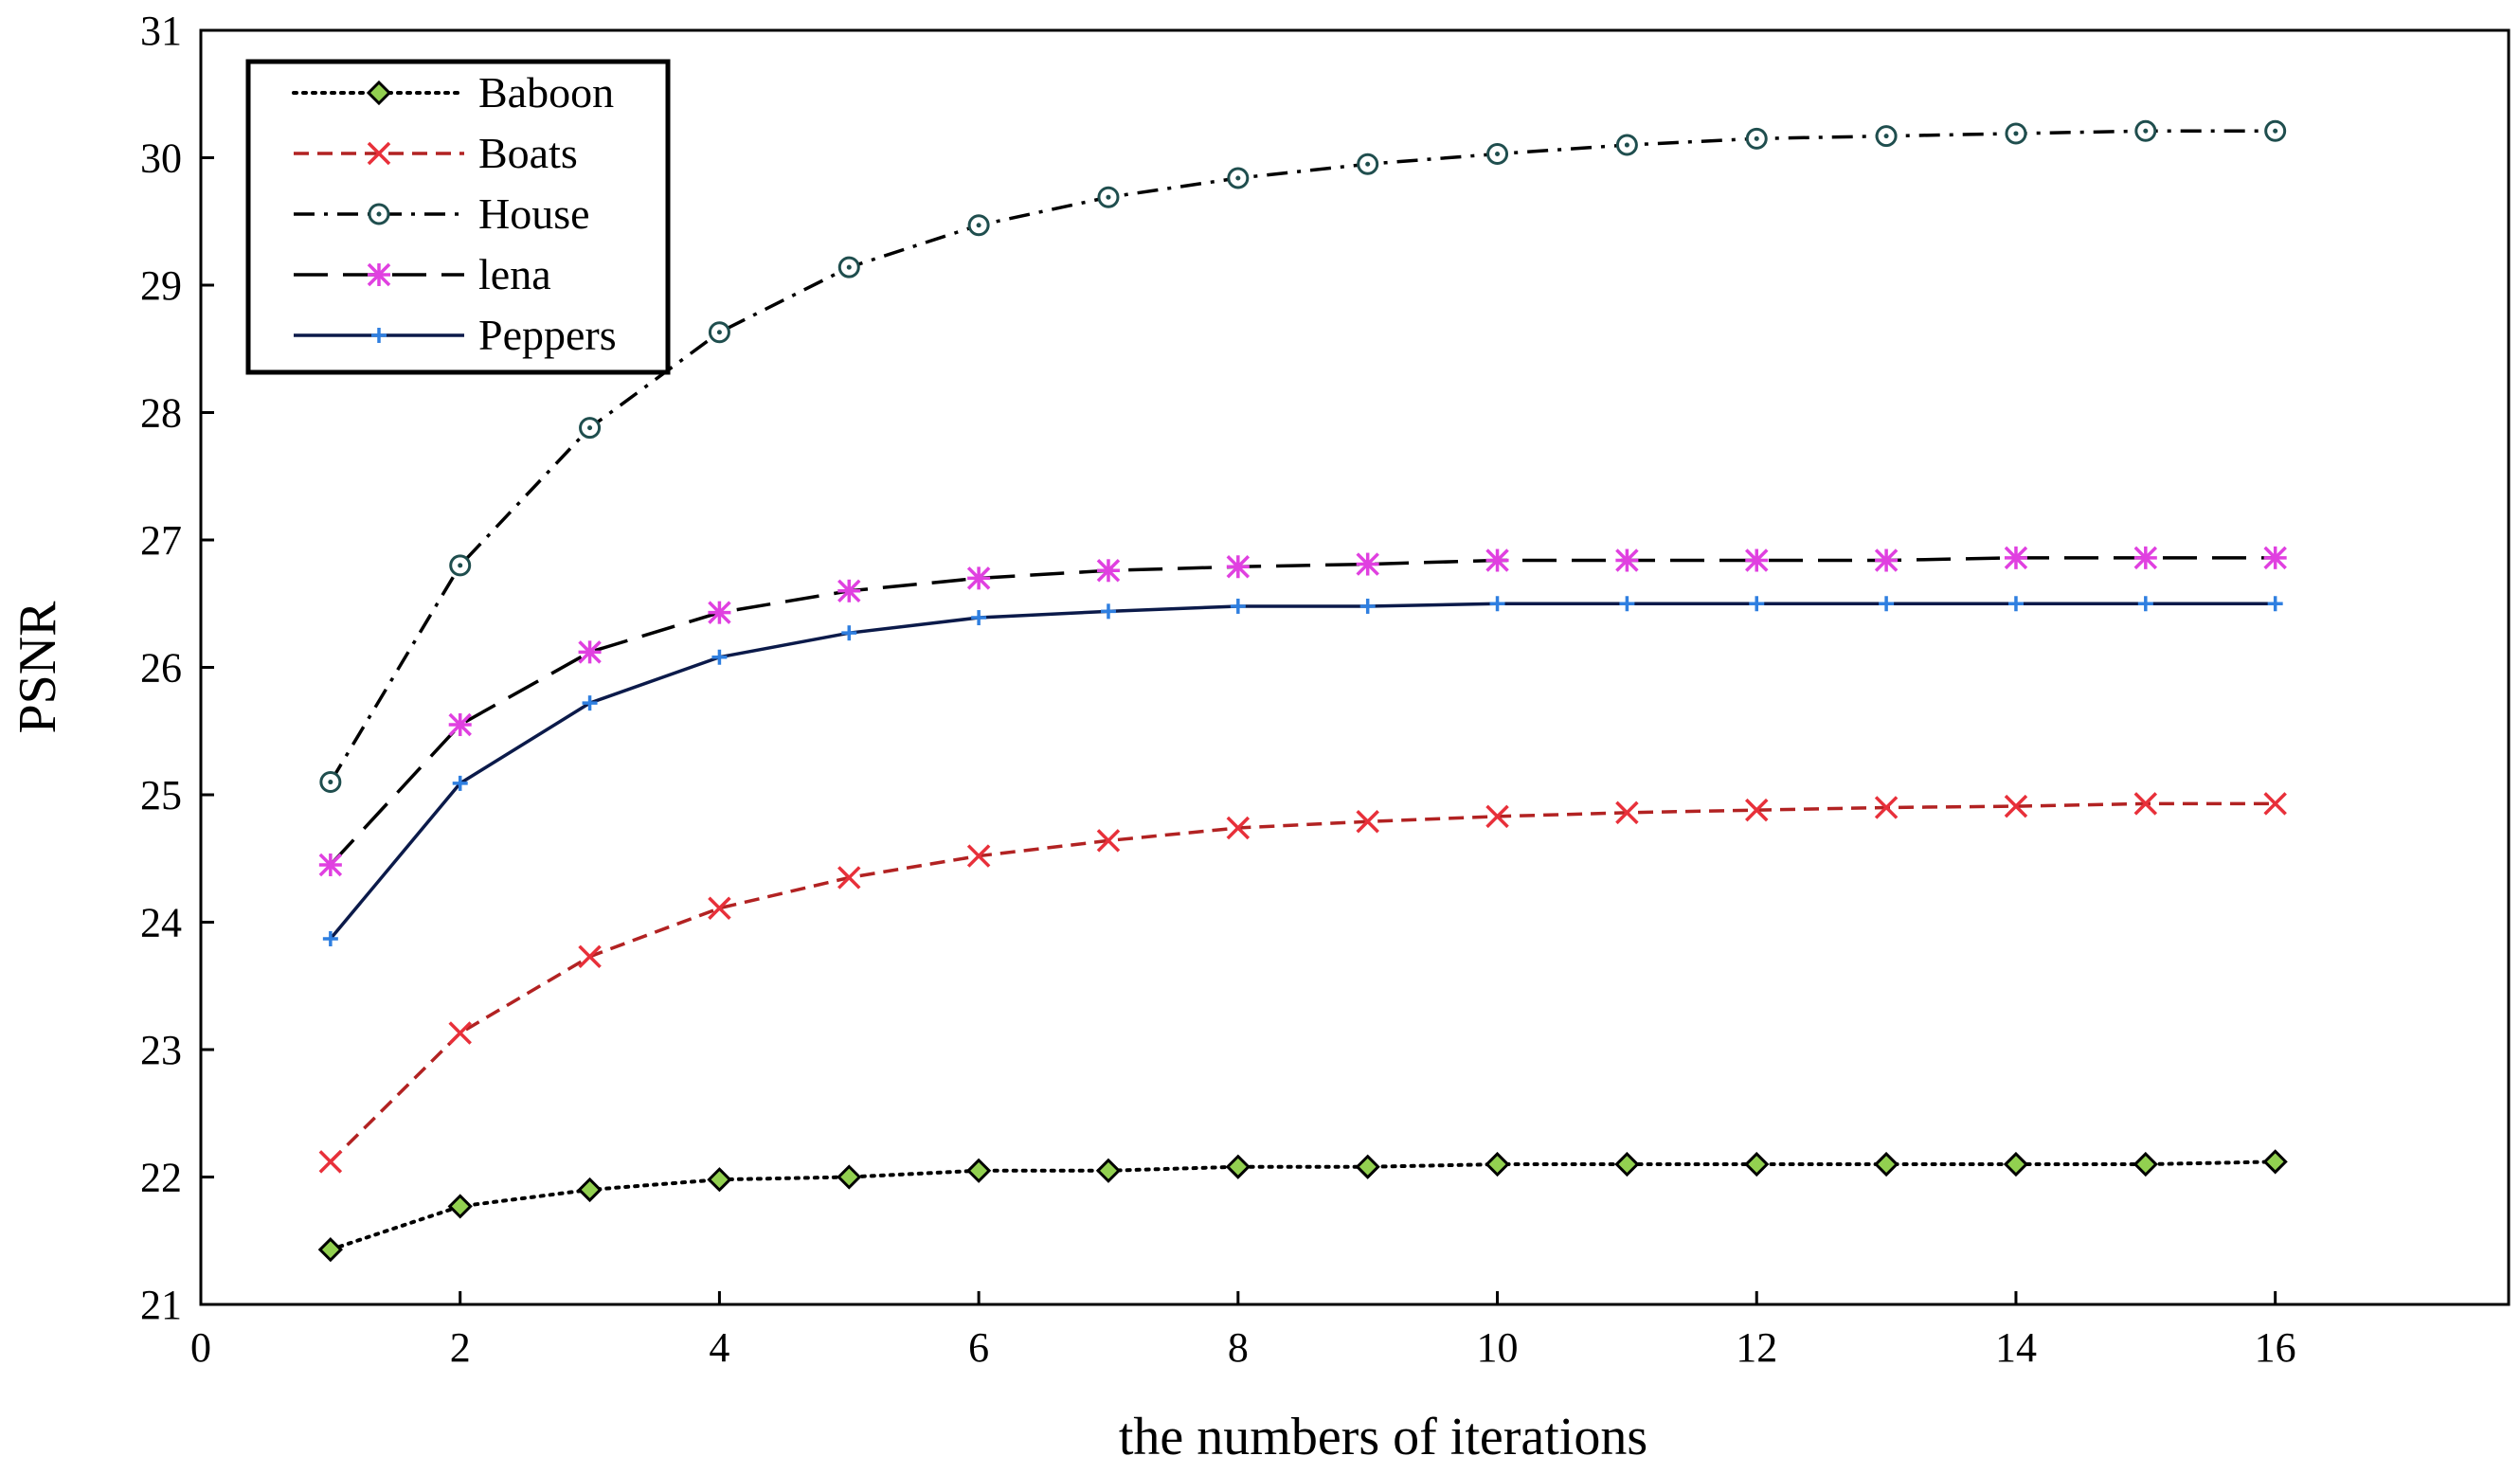 This screenshot has height=1474, width=2520. What do you see at coordinates (453, 92) in the screenshot?
I see `legend-entry-baboon: Baboon` at bounding box center [453, 92].